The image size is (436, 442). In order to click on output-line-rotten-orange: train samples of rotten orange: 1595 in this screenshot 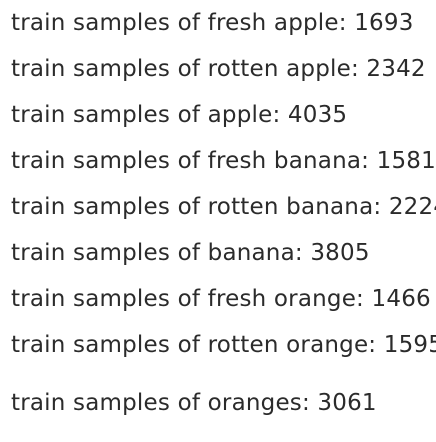, I will do `click(223, 345)`.